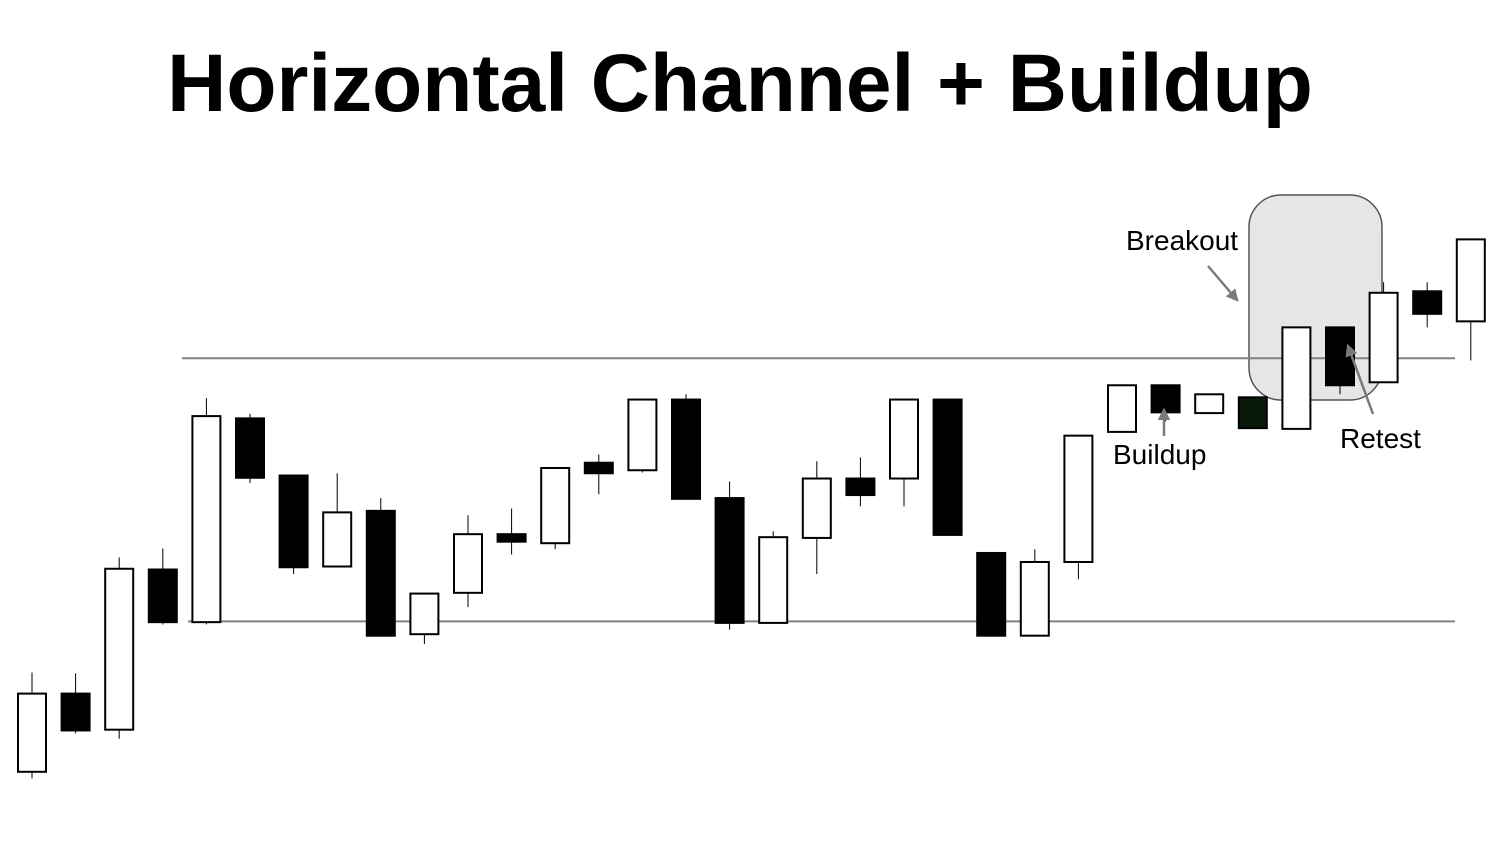  What do you see at coordinates (1159, 454) in the screenshot?
I see `annotation-buildup: Buildup` at bounding box center [1159, 454].